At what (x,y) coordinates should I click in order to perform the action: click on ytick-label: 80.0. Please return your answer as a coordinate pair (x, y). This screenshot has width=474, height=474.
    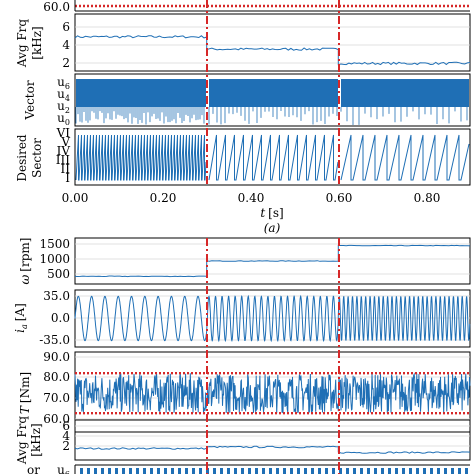
    Looking at the image, I should click on (56, 377).